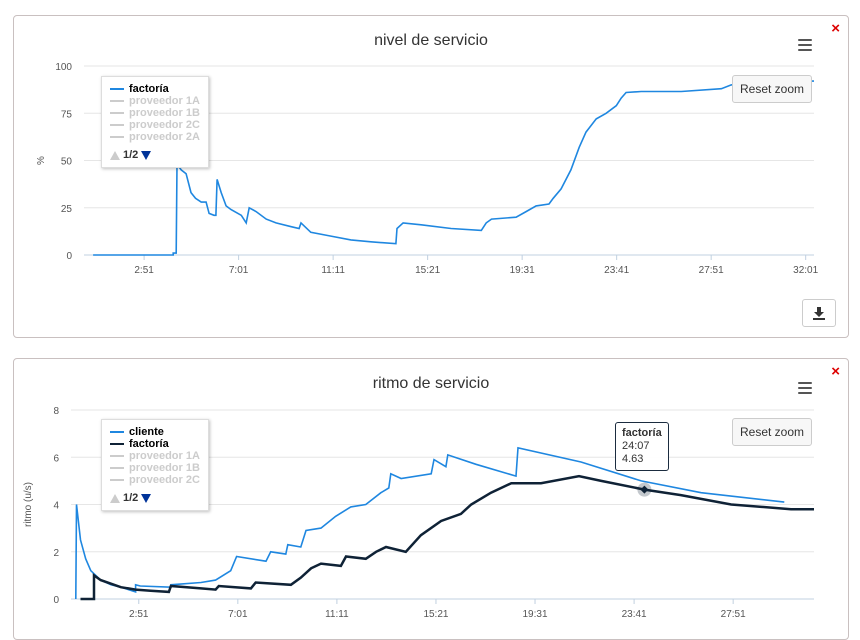  I want to click on tooltip: factoría 24:07 4.63, so click(642, 446).